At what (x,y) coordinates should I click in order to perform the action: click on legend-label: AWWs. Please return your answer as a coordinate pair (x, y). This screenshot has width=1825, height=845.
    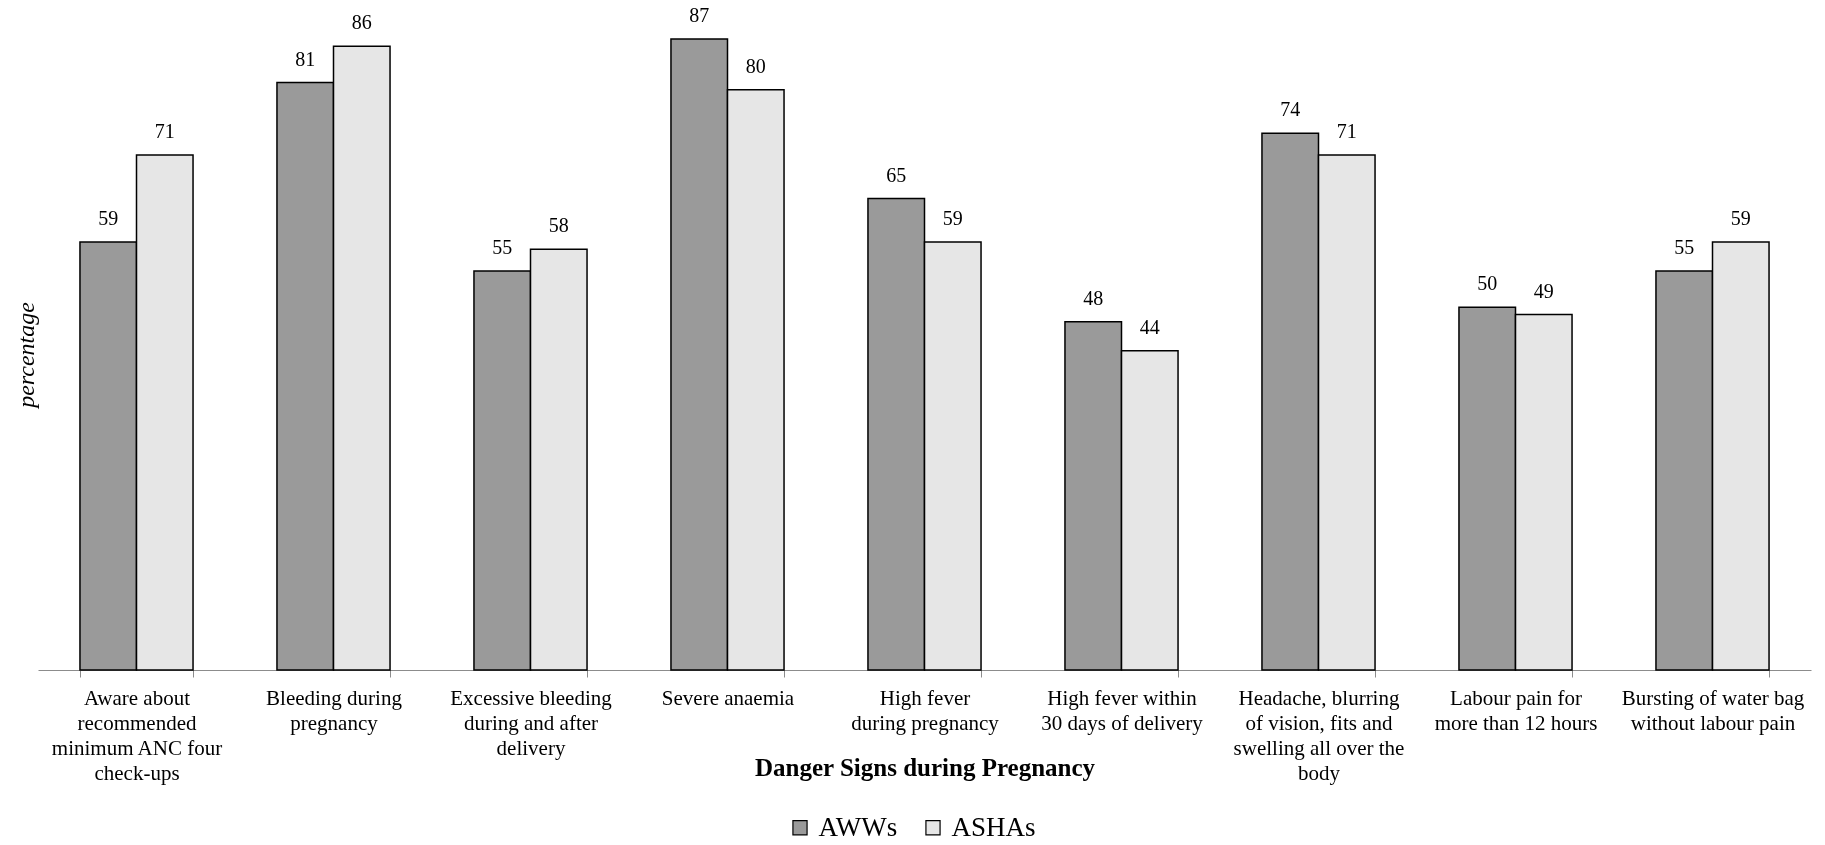
    Looking at the image, I should click on (858, 826).